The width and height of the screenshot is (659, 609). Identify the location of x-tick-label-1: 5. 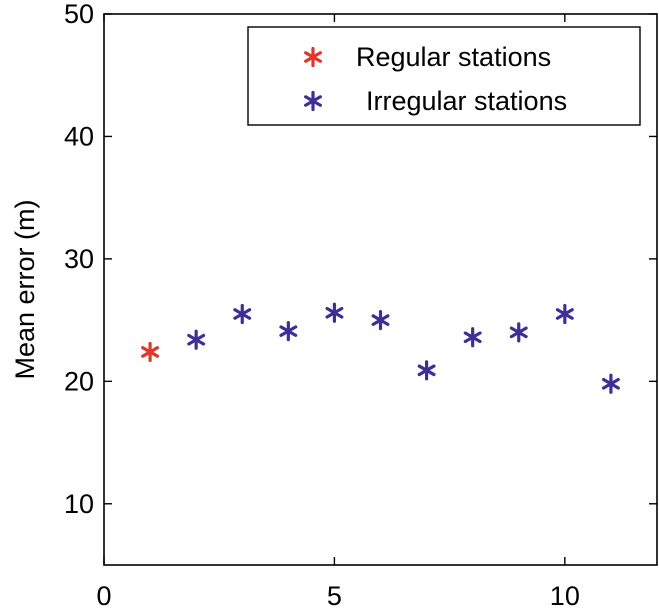
(334, 595).